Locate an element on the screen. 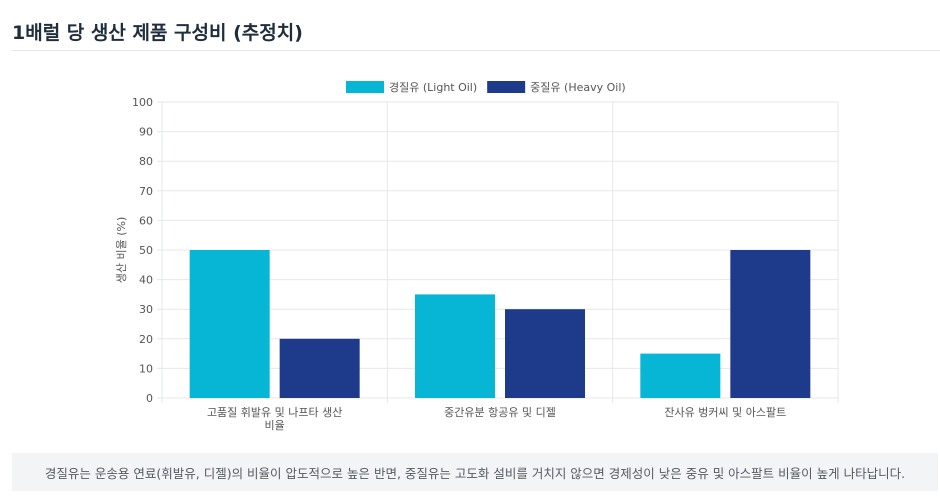 The image size is (940, 497). y-tick-label: 0 is located at coordinates (149, 398).